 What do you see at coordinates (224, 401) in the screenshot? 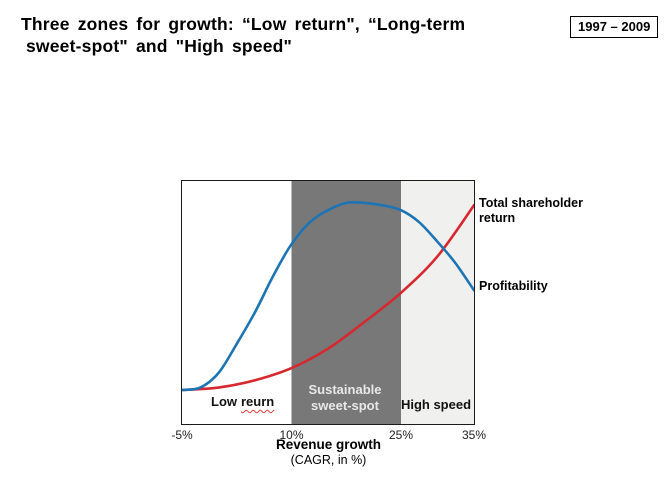
I see `zone-label-low-word1: Low` at bounding box center [224, 401].